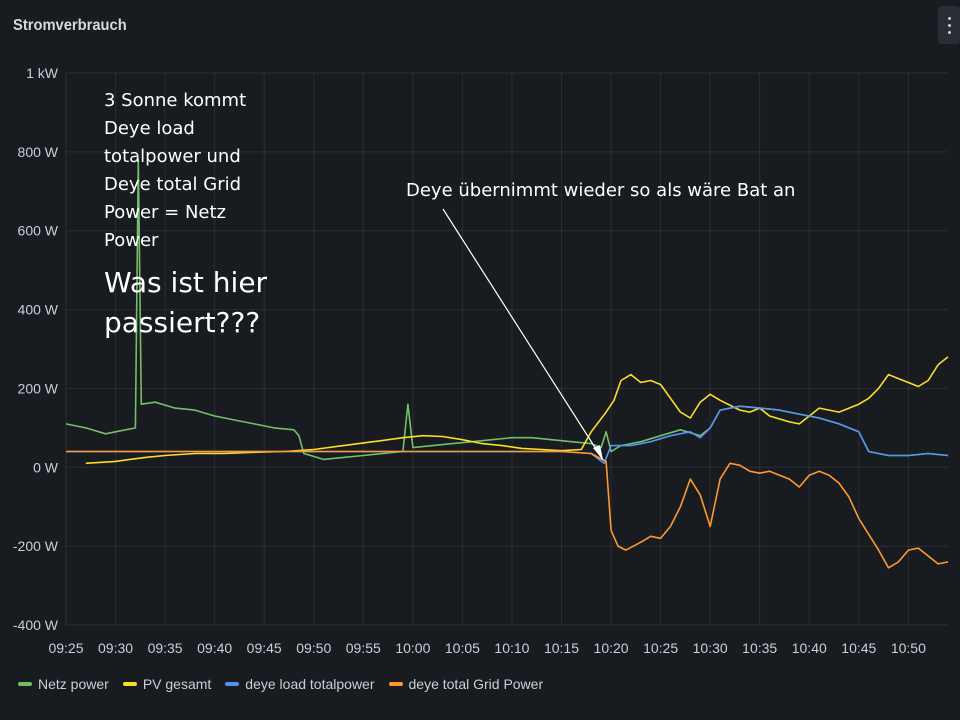  Describe the element at coordinates (165, 648) in the screenshot. I see `x-tick-label: 09:35` at that location.